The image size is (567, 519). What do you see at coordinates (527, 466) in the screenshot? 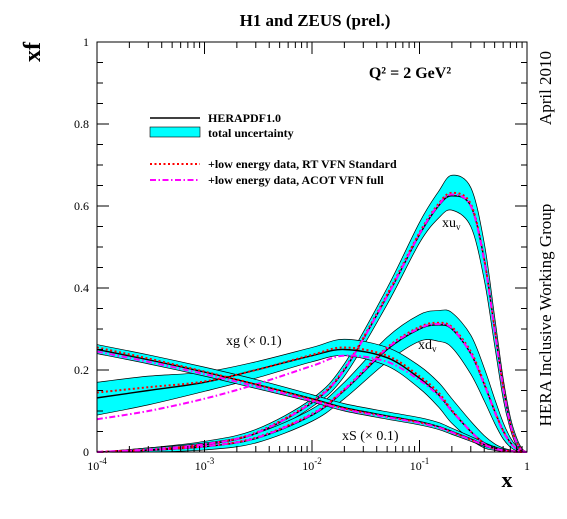
I see `x-tick-label: 1` at bounding box center [527, 466].